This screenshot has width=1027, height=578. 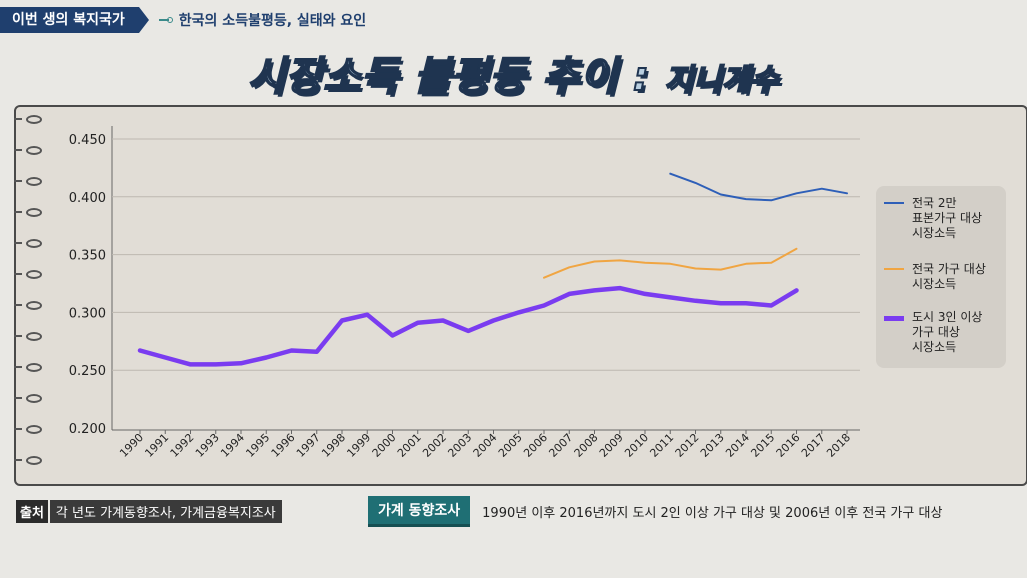 What do you see at coordinates (87, 256) in the screenshot?
I see `y-tick-label: 0.350` at bounding box center [87, 256].